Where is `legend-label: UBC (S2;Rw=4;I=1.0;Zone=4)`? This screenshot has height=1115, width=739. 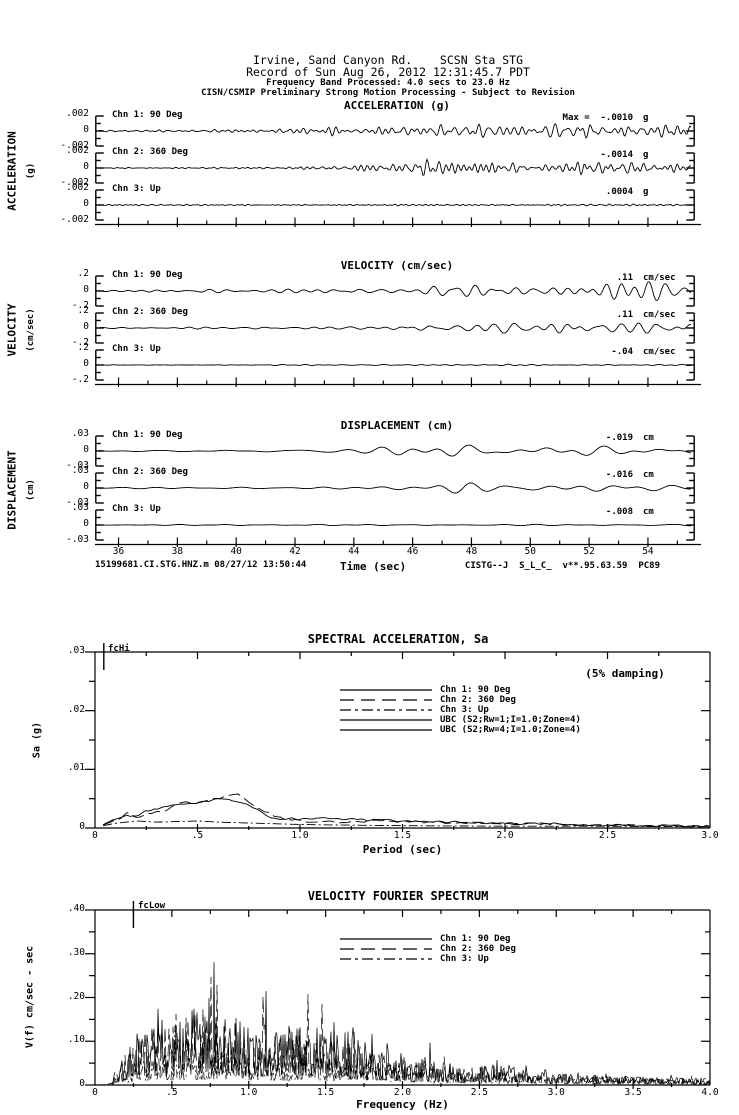
legend-label: UBC (S2;Rw=4;I=1.0;Zone=4) is located at coordinates (510, 729).